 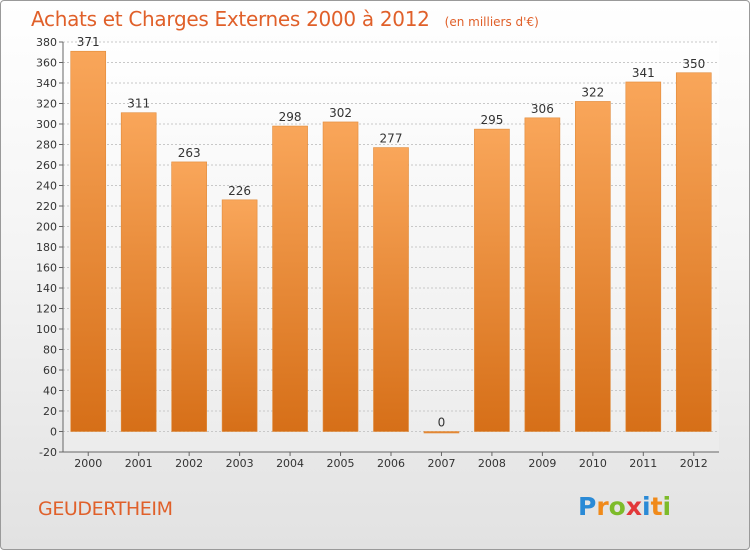 I want to click on x-tick-label: 2009, so click(x=542, y=463).